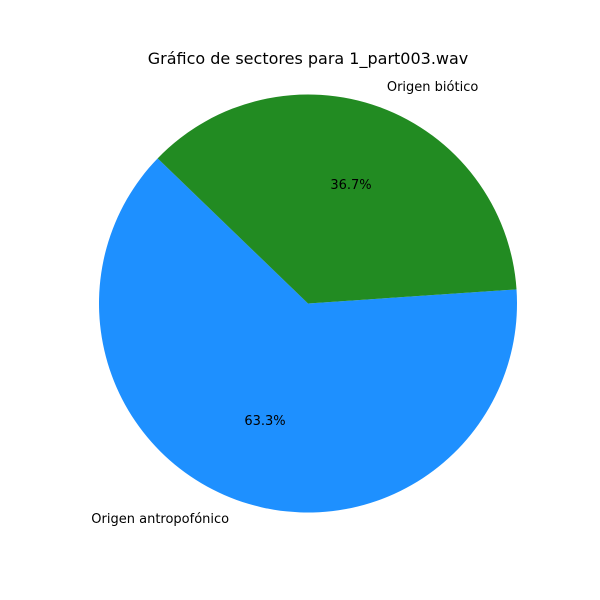 The width and height of the screenshot is (600, 600). What do you see at coordinates (160, 519) in the screenshot?
I see `slice-label-origen-antropofonico: Origen antropofónico` at bounding box center [160, 519].